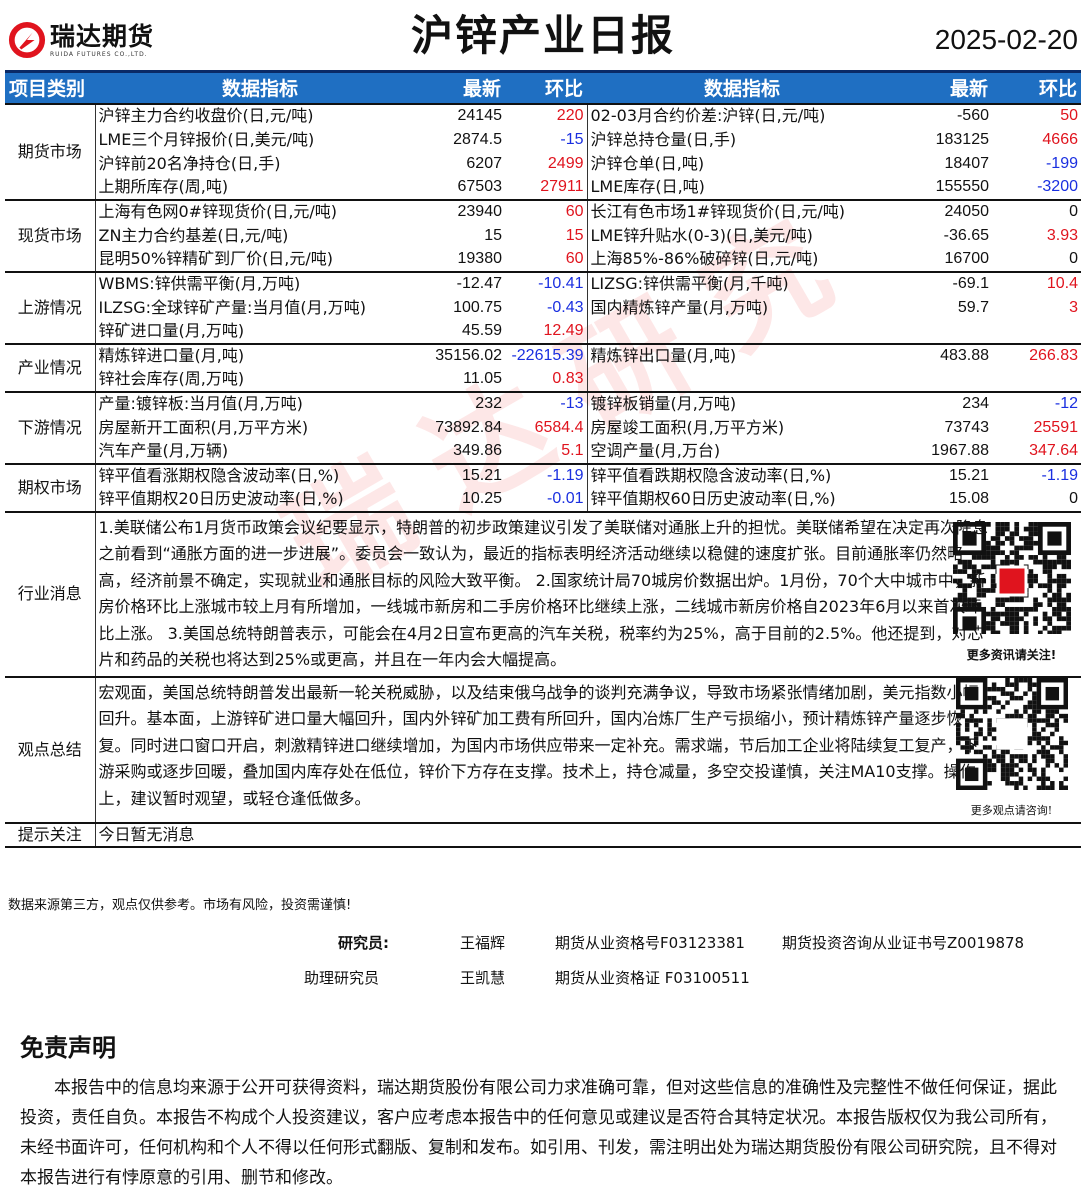  Describe the element at coordinates (546, 163) in the screenshot. I see `change-value: 2499` at that location.